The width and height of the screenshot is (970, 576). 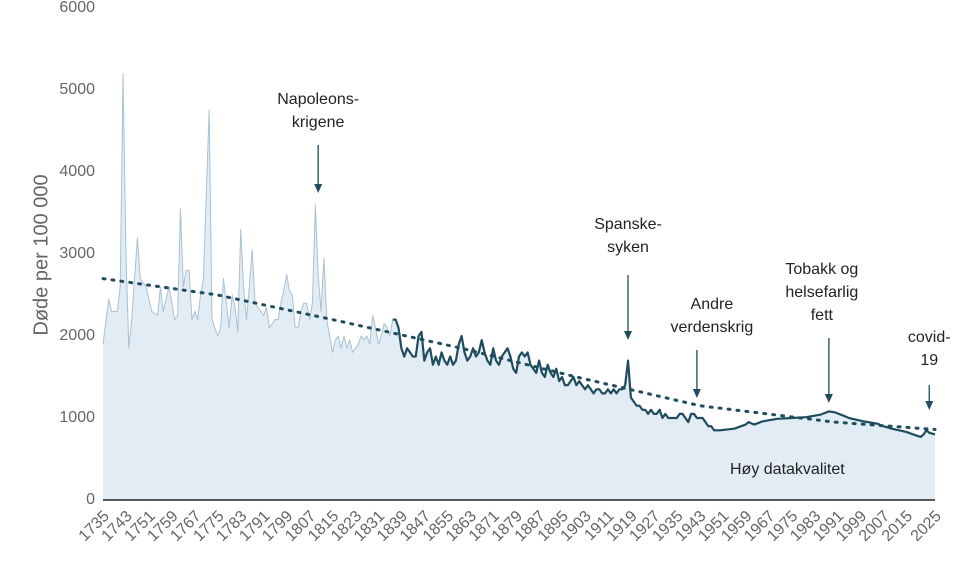 I want to click on y-tick-label: 0, so click(x=90, y=499).